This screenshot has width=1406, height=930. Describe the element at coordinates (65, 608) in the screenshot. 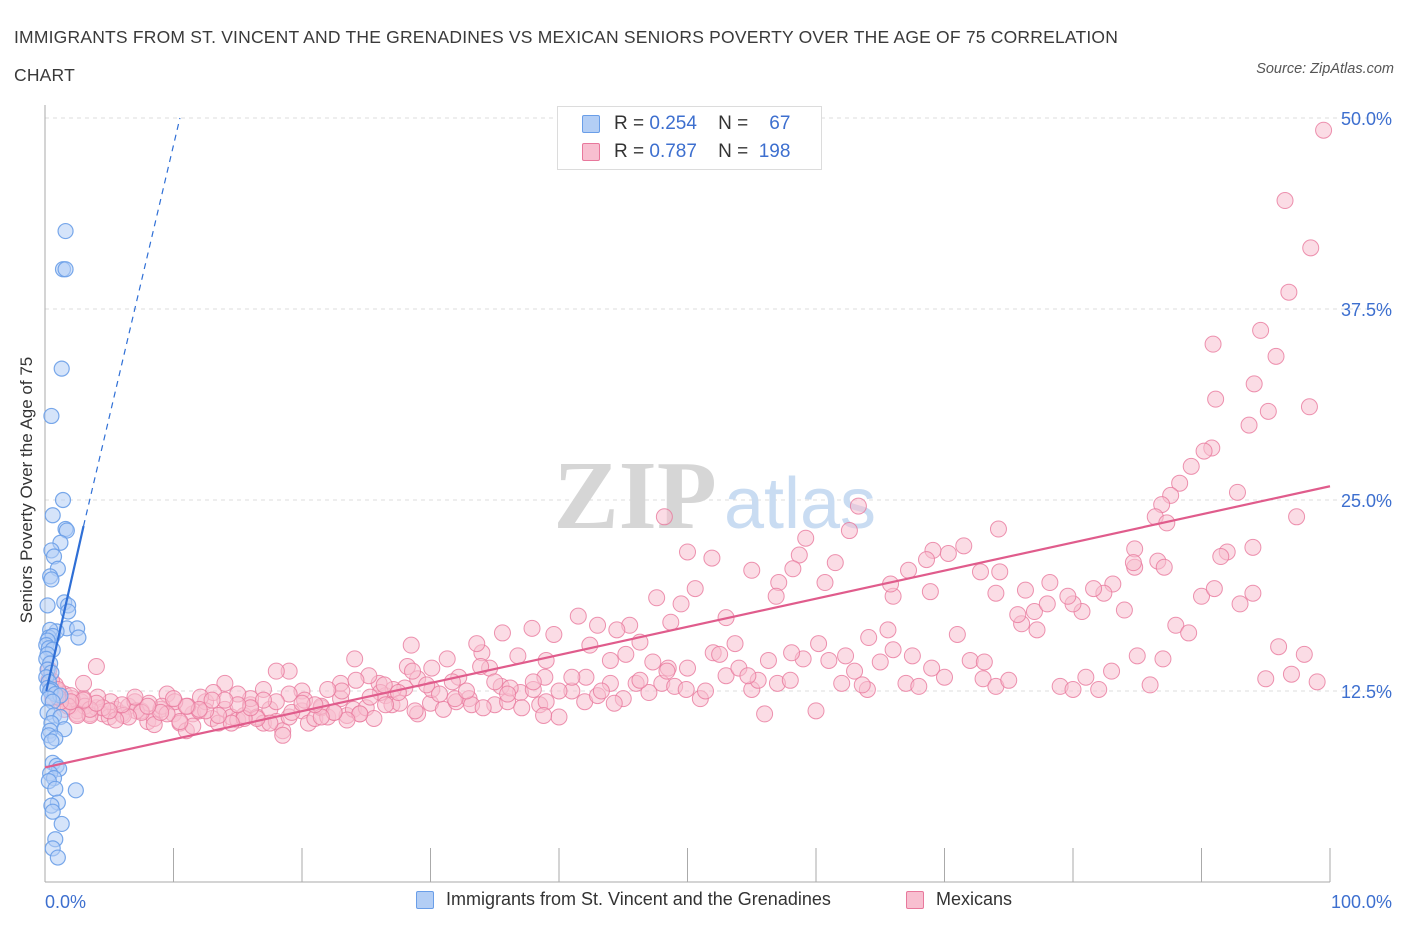

I see `trend-line-st-vincent` at that location.